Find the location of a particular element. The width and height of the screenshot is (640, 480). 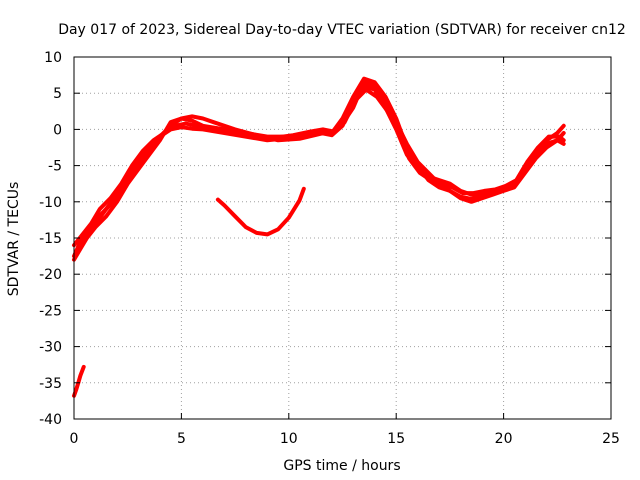

y-tick-label: -5 is located at coordinates (55, 167).